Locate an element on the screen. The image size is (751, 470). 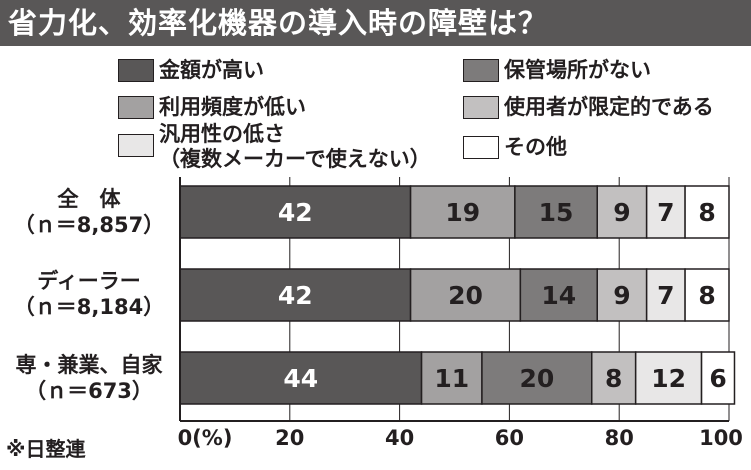
data-label: 15 is located at coordinates (556, 212).